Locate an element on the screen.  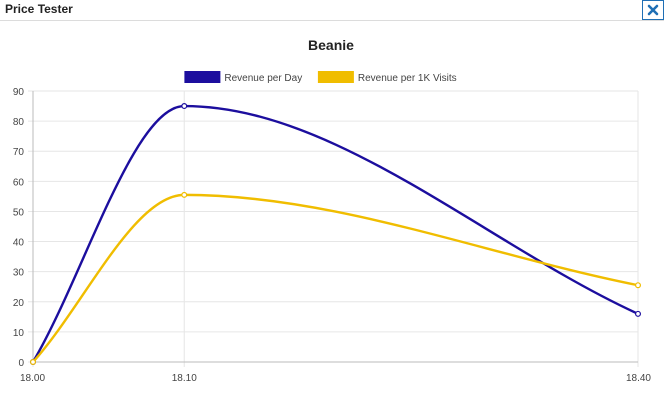
y-tick-label: 20 is located at coordinates (19, 303).